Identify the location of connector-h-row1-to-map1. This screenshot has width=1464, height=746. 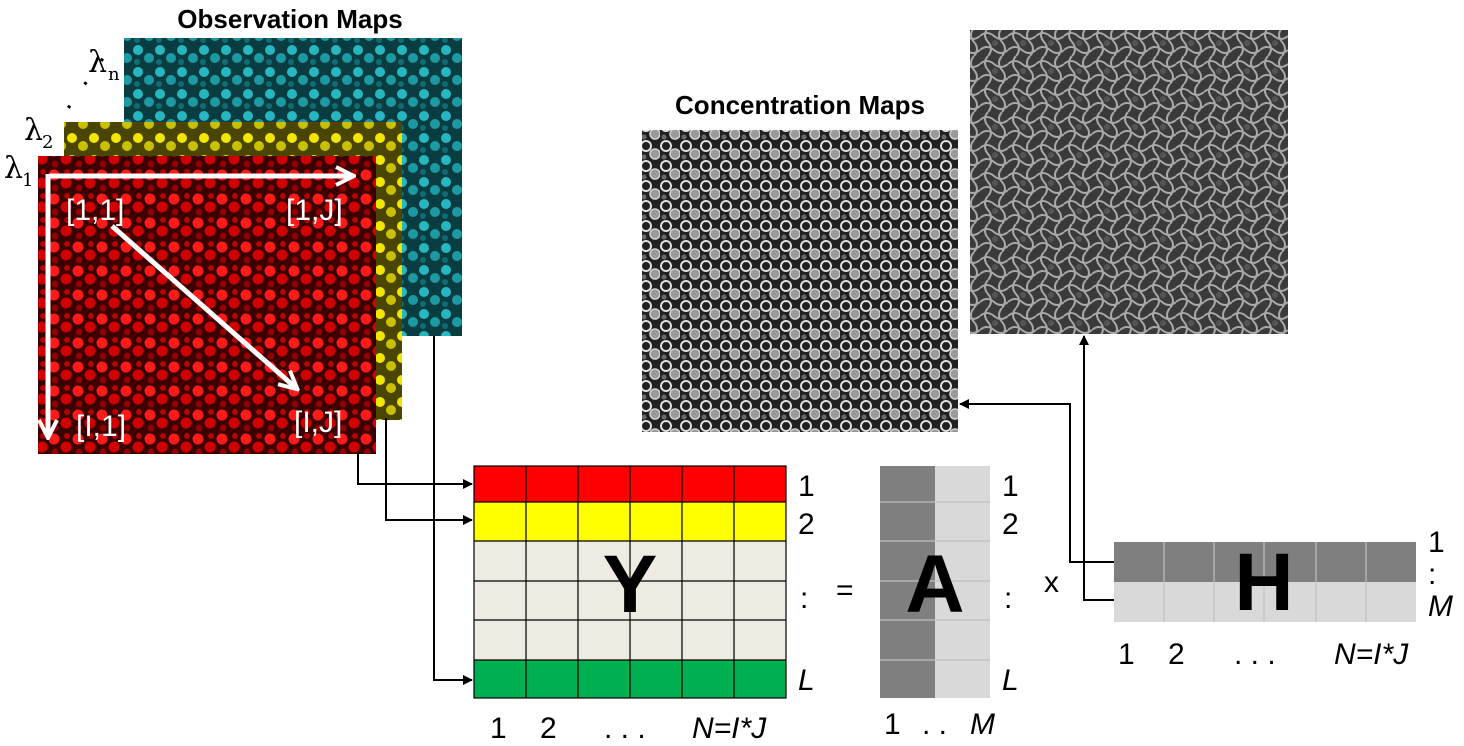
(1036, 481).